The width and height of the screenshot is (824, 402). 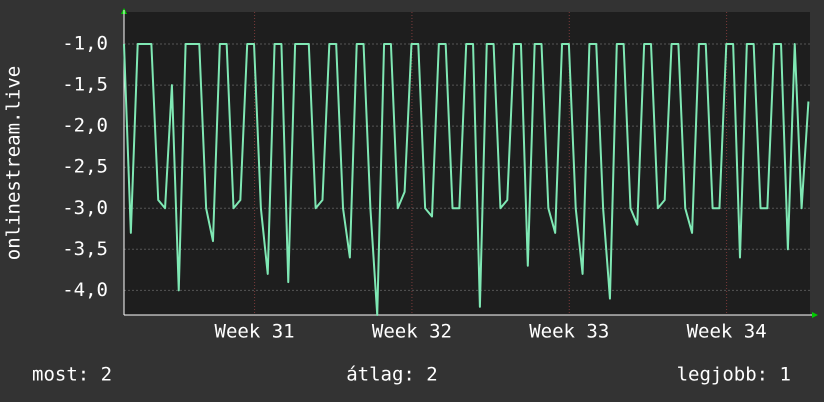 I want to click on y-tick-label: -4,0, so click(x=85, y=290).